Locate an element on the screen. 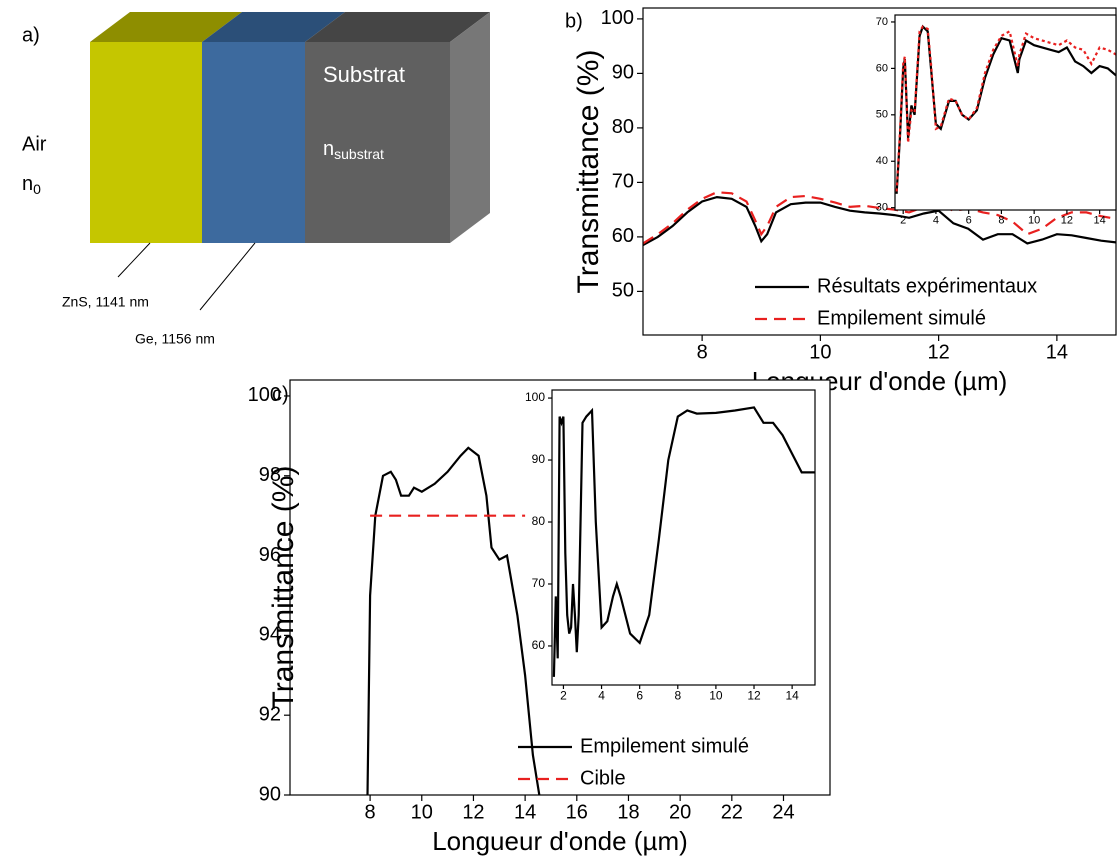 The height and width of the screenshot is (859, 1118). zns-layer is located at coordinates (146, 142).